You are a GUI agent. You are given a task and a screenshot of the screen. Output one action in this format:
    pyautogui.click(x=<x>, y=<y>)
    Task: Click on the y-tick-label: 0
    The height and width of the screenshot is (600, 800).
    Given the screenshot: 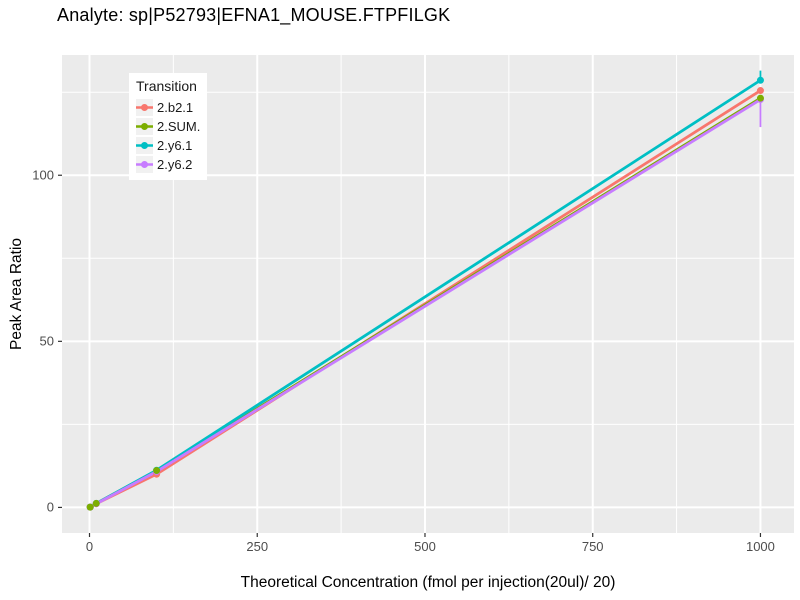 What is the action you would take?
    pyautogui.click(x=50, y=507)
    